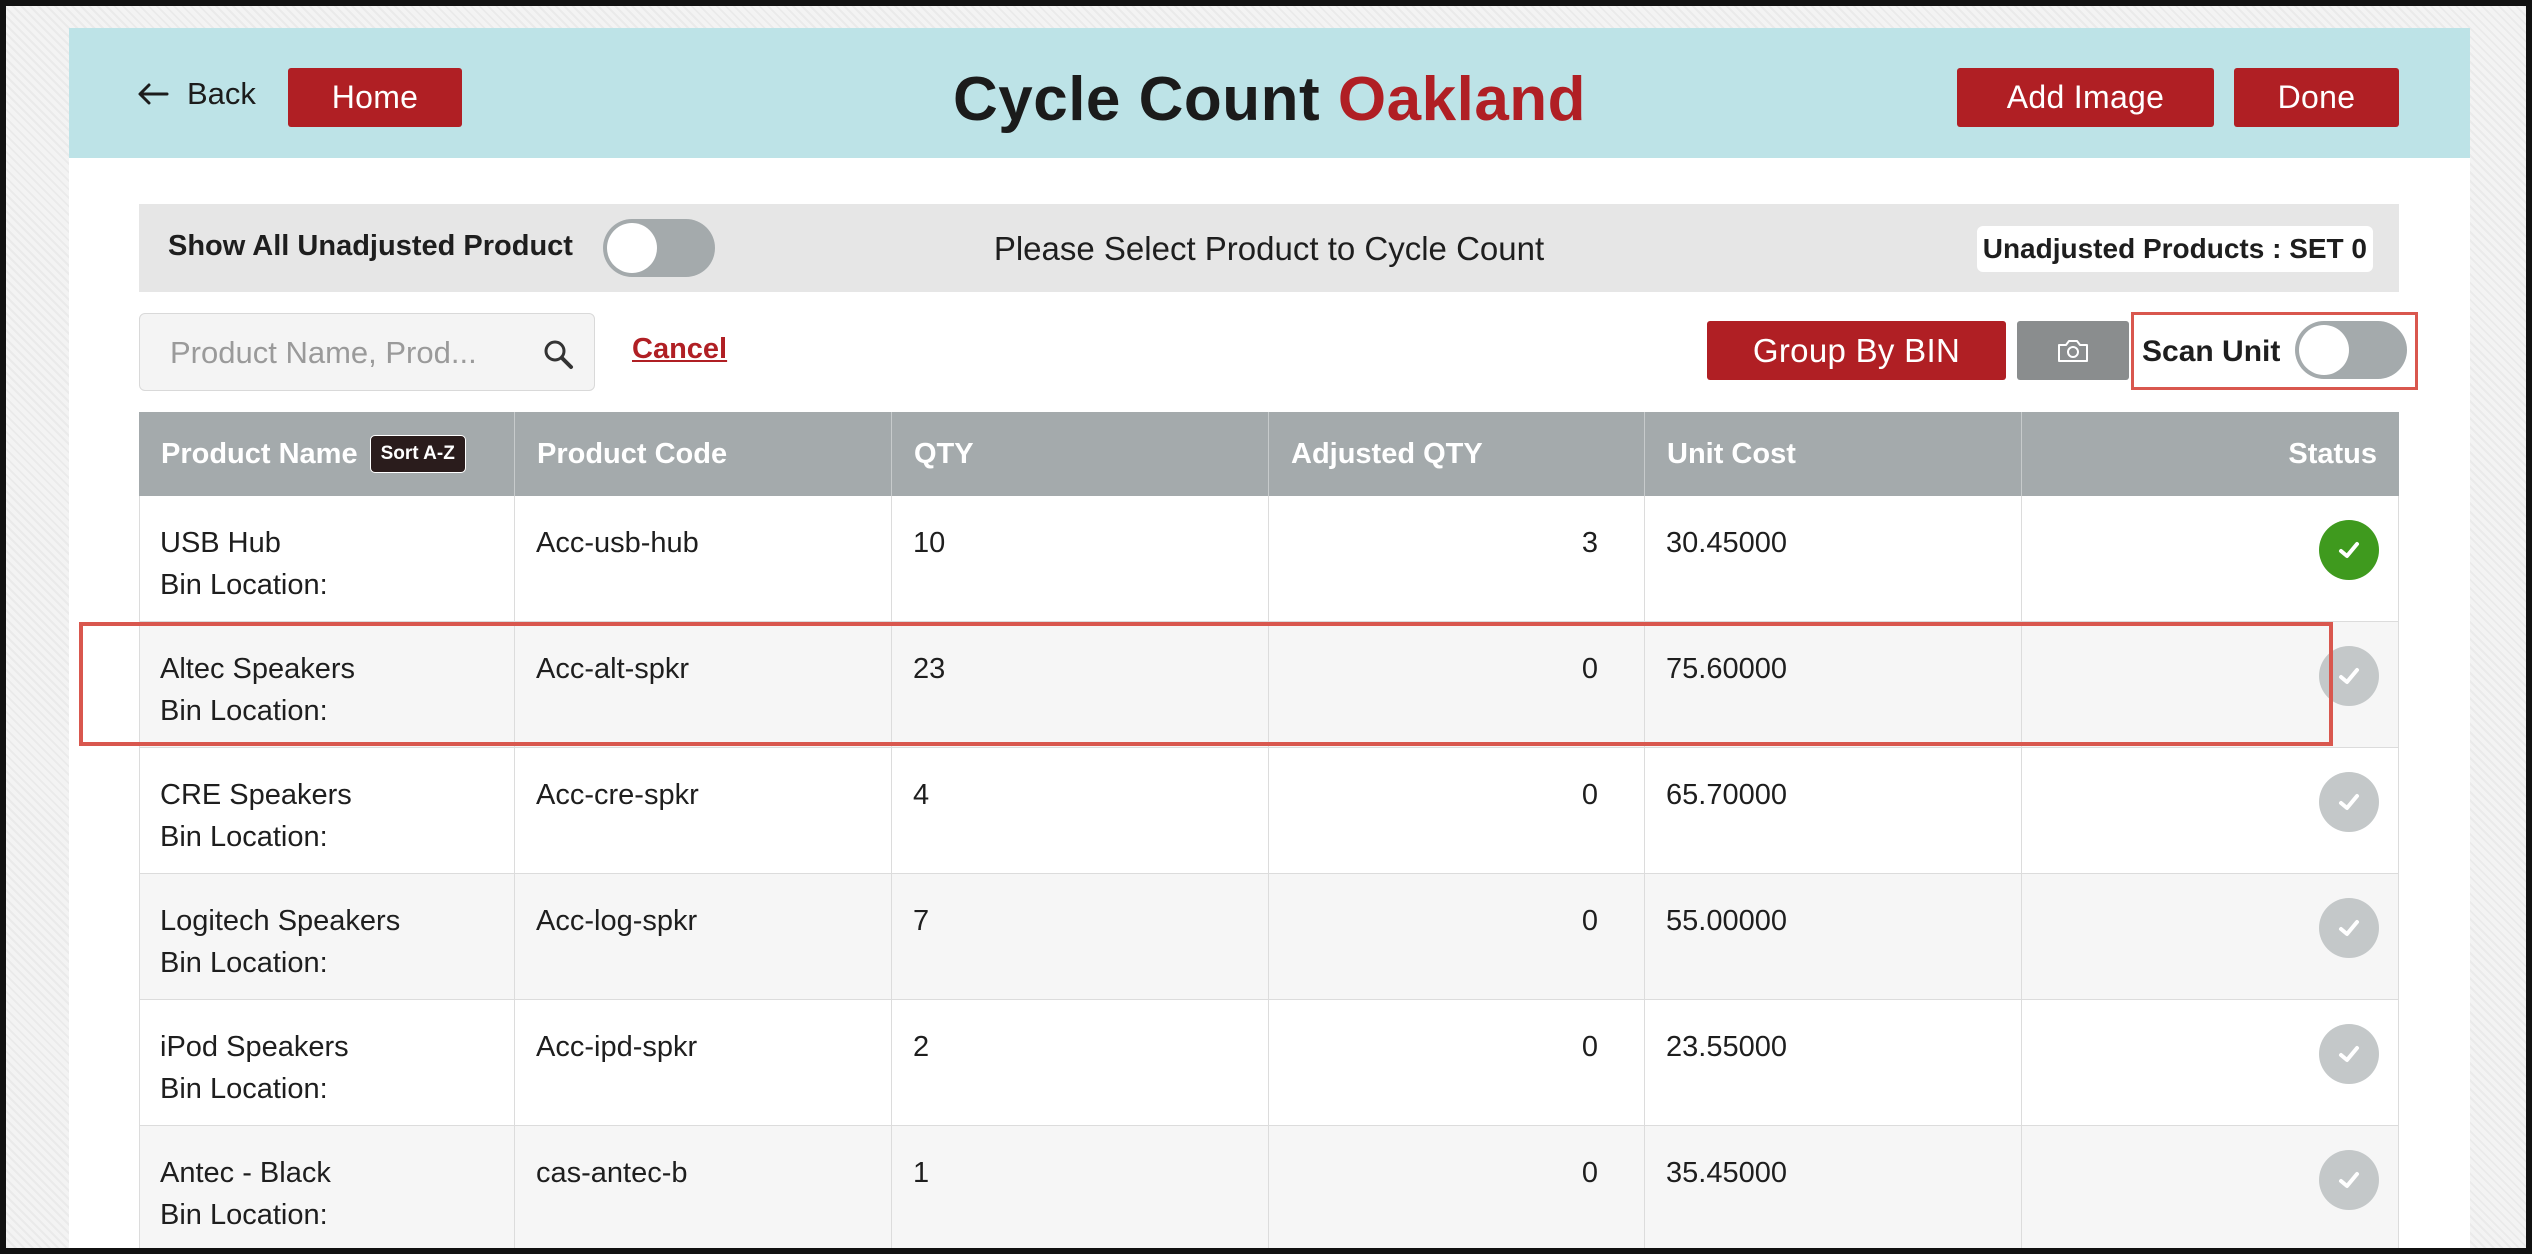  I want to click on qty-cell: 23, so click(1080, 685).